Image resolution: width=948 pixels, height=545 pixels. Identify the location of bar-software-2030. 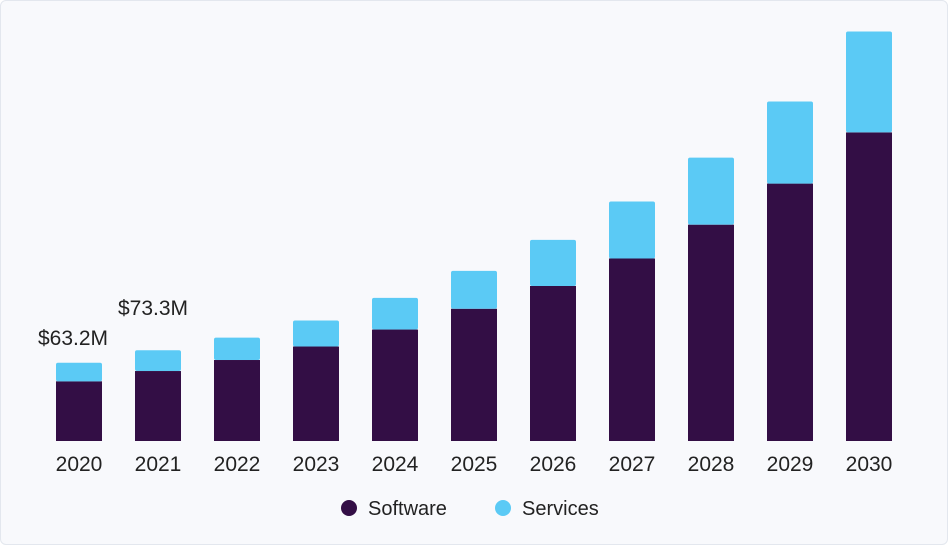
(869, 286).